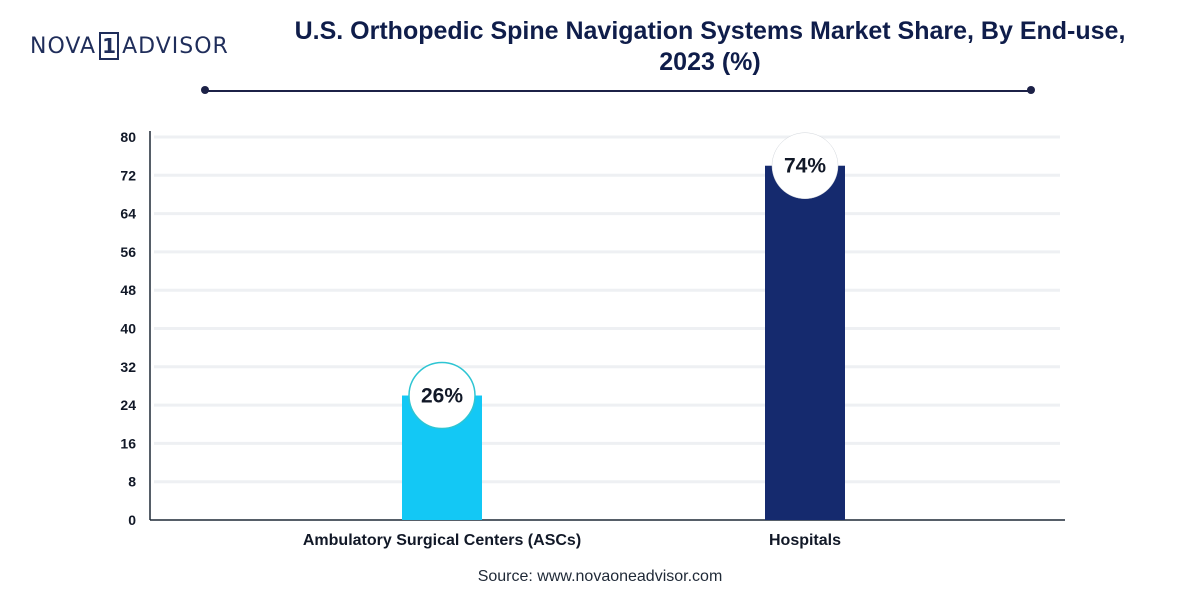 The height and width of the screenshot is (600, 1200). What do you see at coordinates (710, 62) in the screenshot?
I see `chart-title-line-2: 2023 (%)` at bounding box center [710, 62].